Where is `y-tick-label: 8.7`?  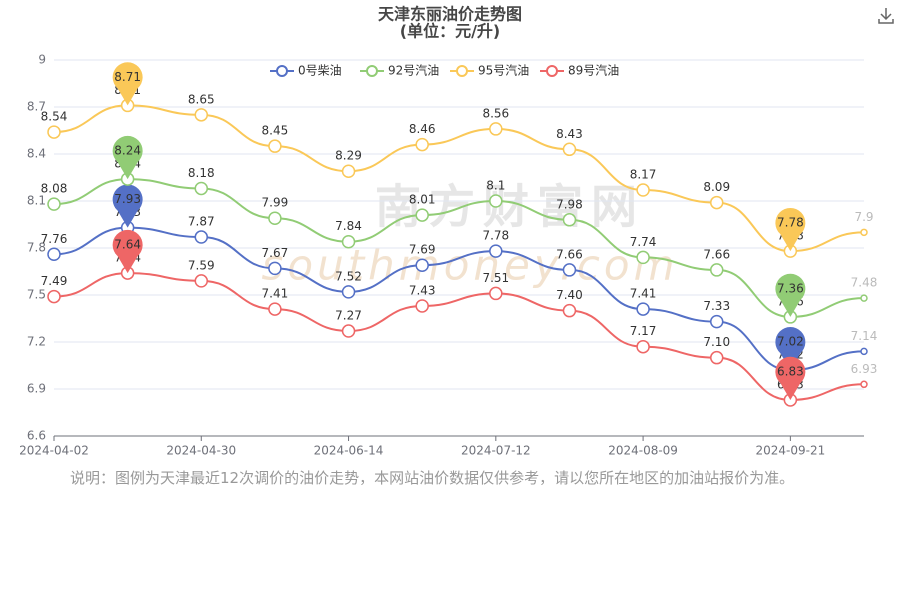
y-tick-label: 8.7 is located at coordinates (36, 107).